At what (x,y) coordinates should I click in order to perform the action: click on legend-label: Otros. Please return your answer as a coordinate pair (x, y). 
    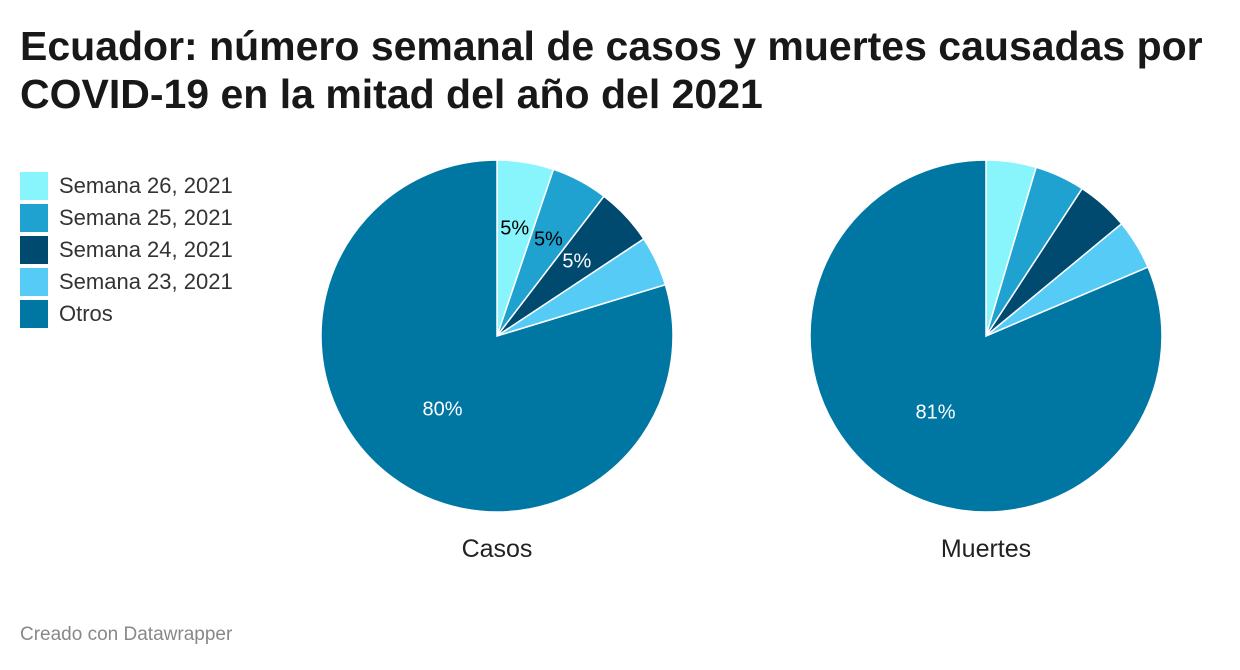
    Looking at the image, I should click on (86, 313).